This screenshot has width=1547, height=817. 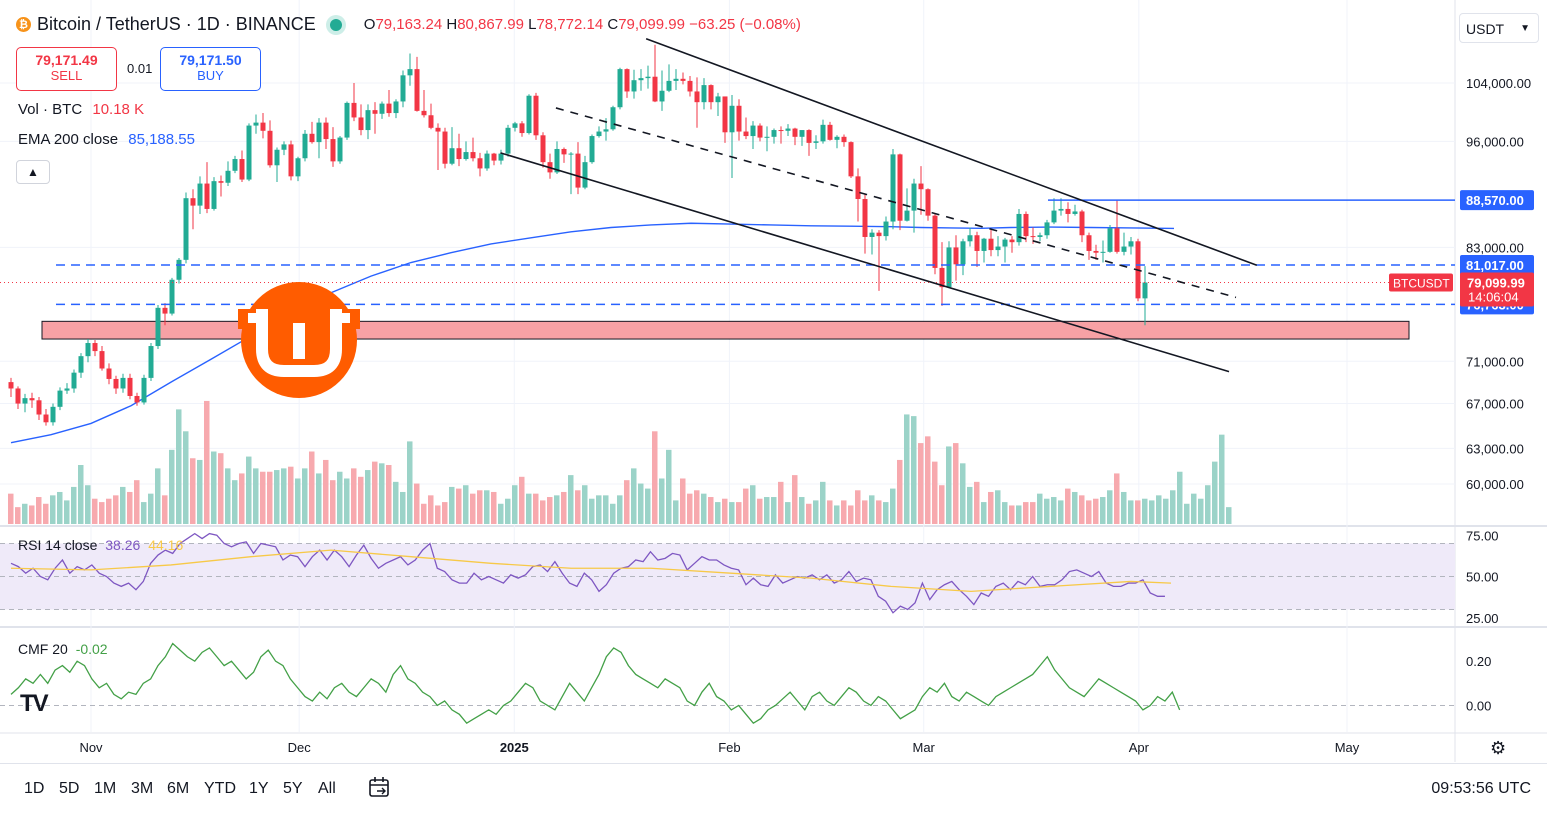 I want to click on rsi-tick-label: 50.00, so click(x=1482, y=577).